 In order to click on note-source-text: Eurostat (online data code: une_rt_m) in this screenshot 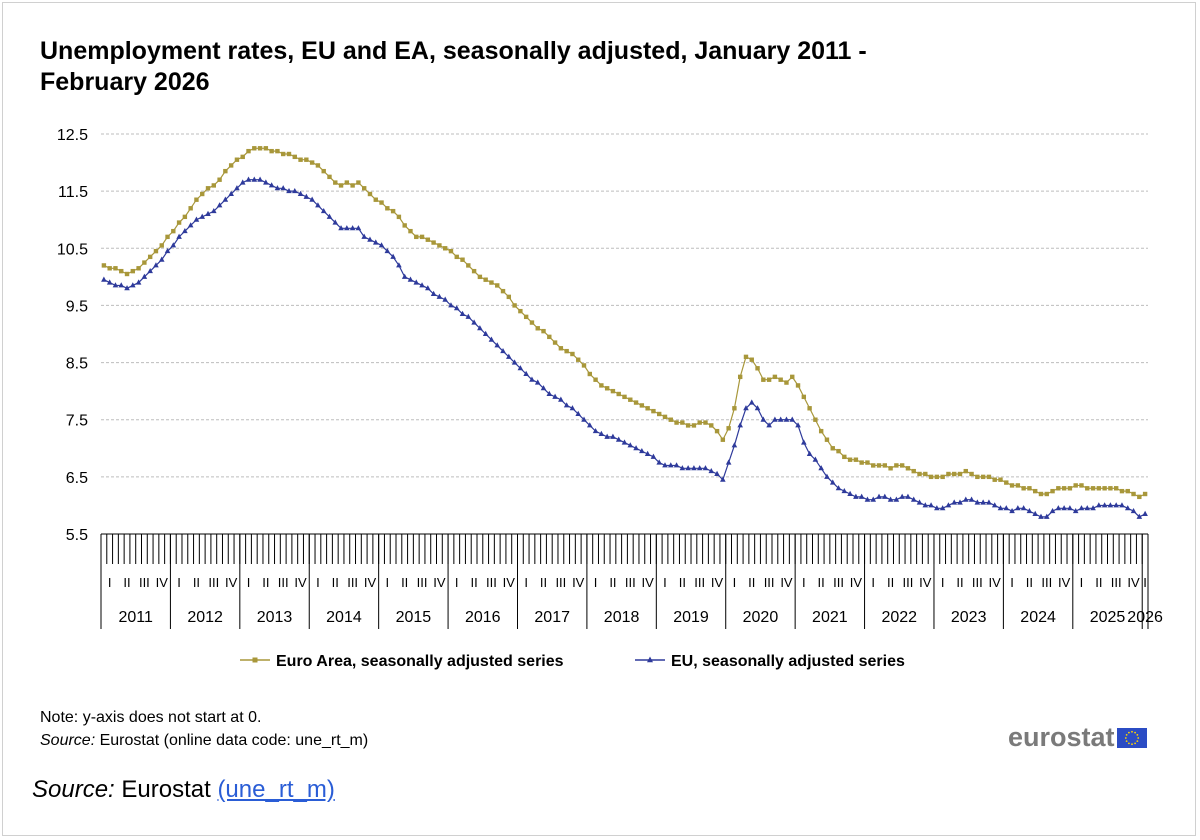, I will do `click(232, 740)`.